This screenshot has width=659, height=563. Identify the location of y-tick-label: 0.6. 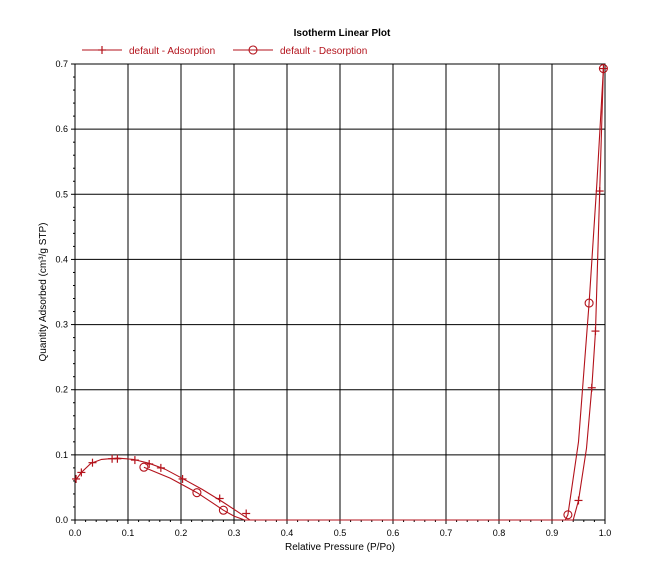
(61, 129).